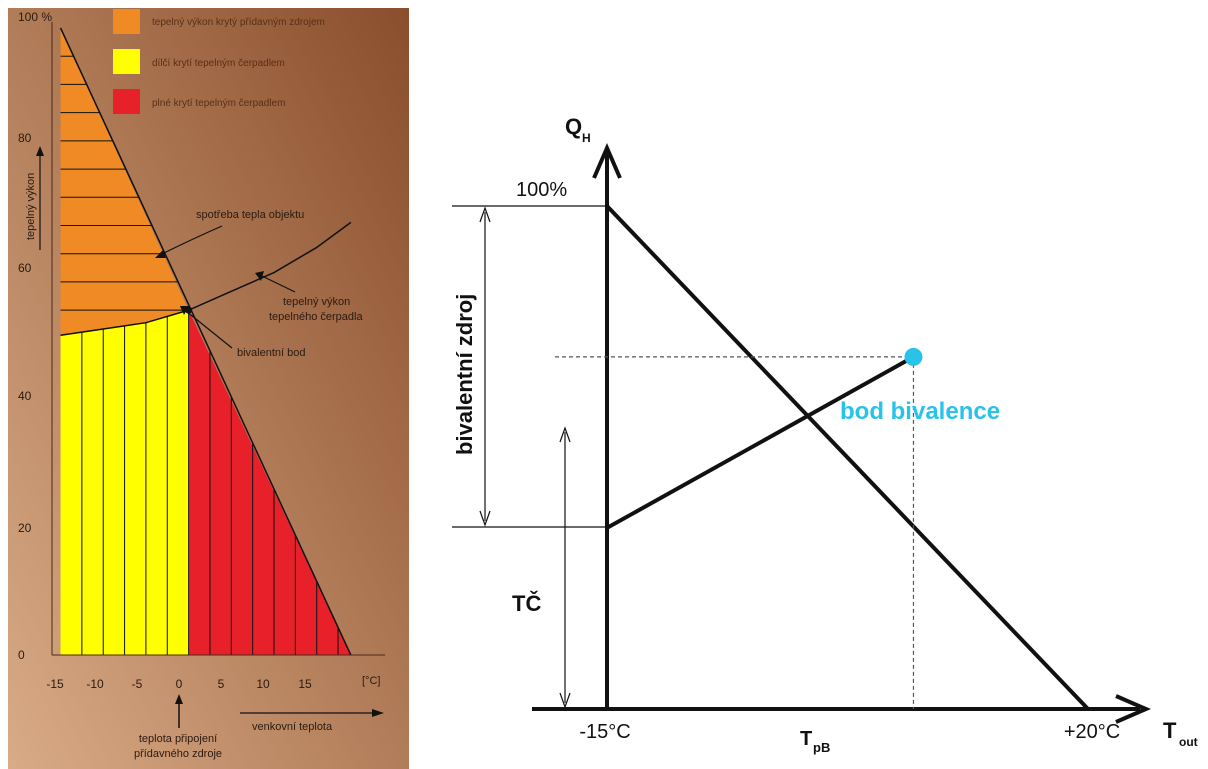 This screenshot has height=769, width=1208. What do you see at coordinates (573, 126) in the screenshot?
I see `right-y-label-main: Q` at bounding box center [573, 126].